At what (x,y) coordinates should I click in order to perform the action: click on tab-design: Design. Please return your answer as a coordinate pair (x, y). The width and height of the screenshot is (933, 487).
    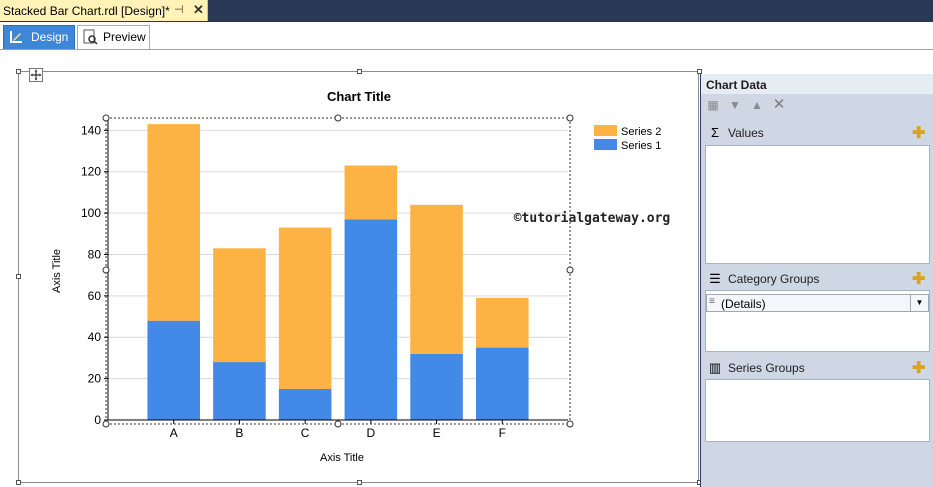
    Looking at the image, I should click on (39, 37).